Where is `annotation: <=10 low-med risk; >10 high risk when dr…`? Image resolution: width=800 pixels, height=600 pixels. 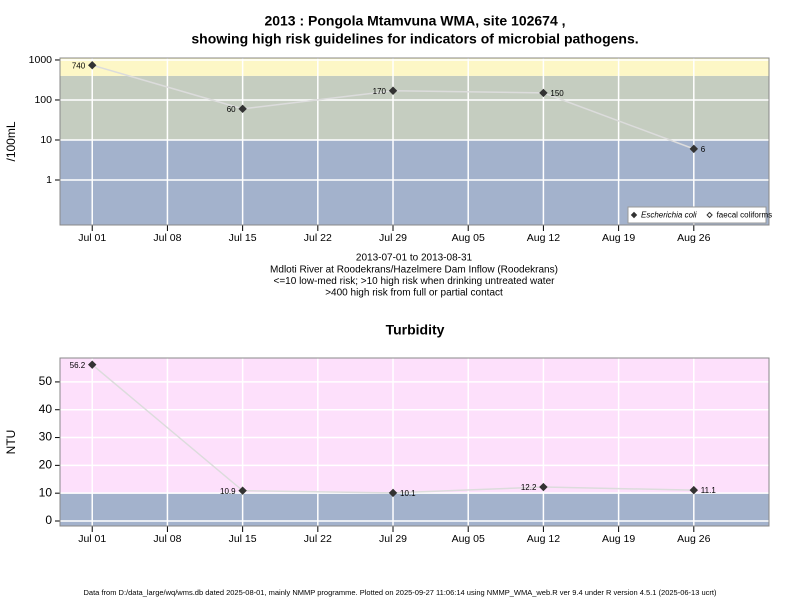
annotation: <=10 low-med risk; >10 high risk when dr… is located at coordinates (415, 281).